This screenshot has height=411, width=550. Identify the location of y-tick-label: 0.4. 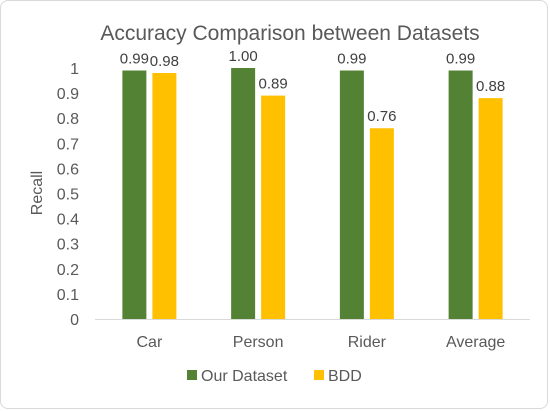
(68, 220).